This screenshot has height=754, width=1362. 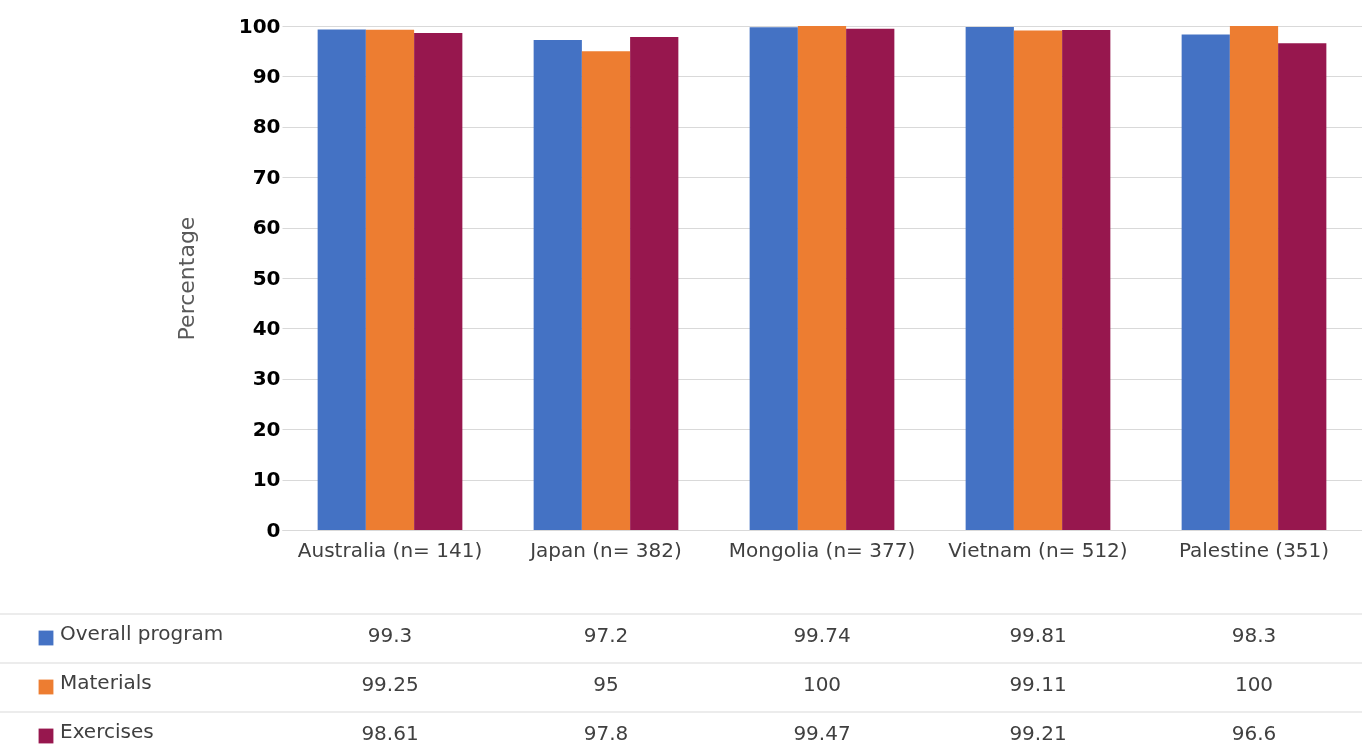 What do you see at coordinates (266, 378) in the screenshot?
I see `y-tick-label: 30` at bounding box center [266, 378].